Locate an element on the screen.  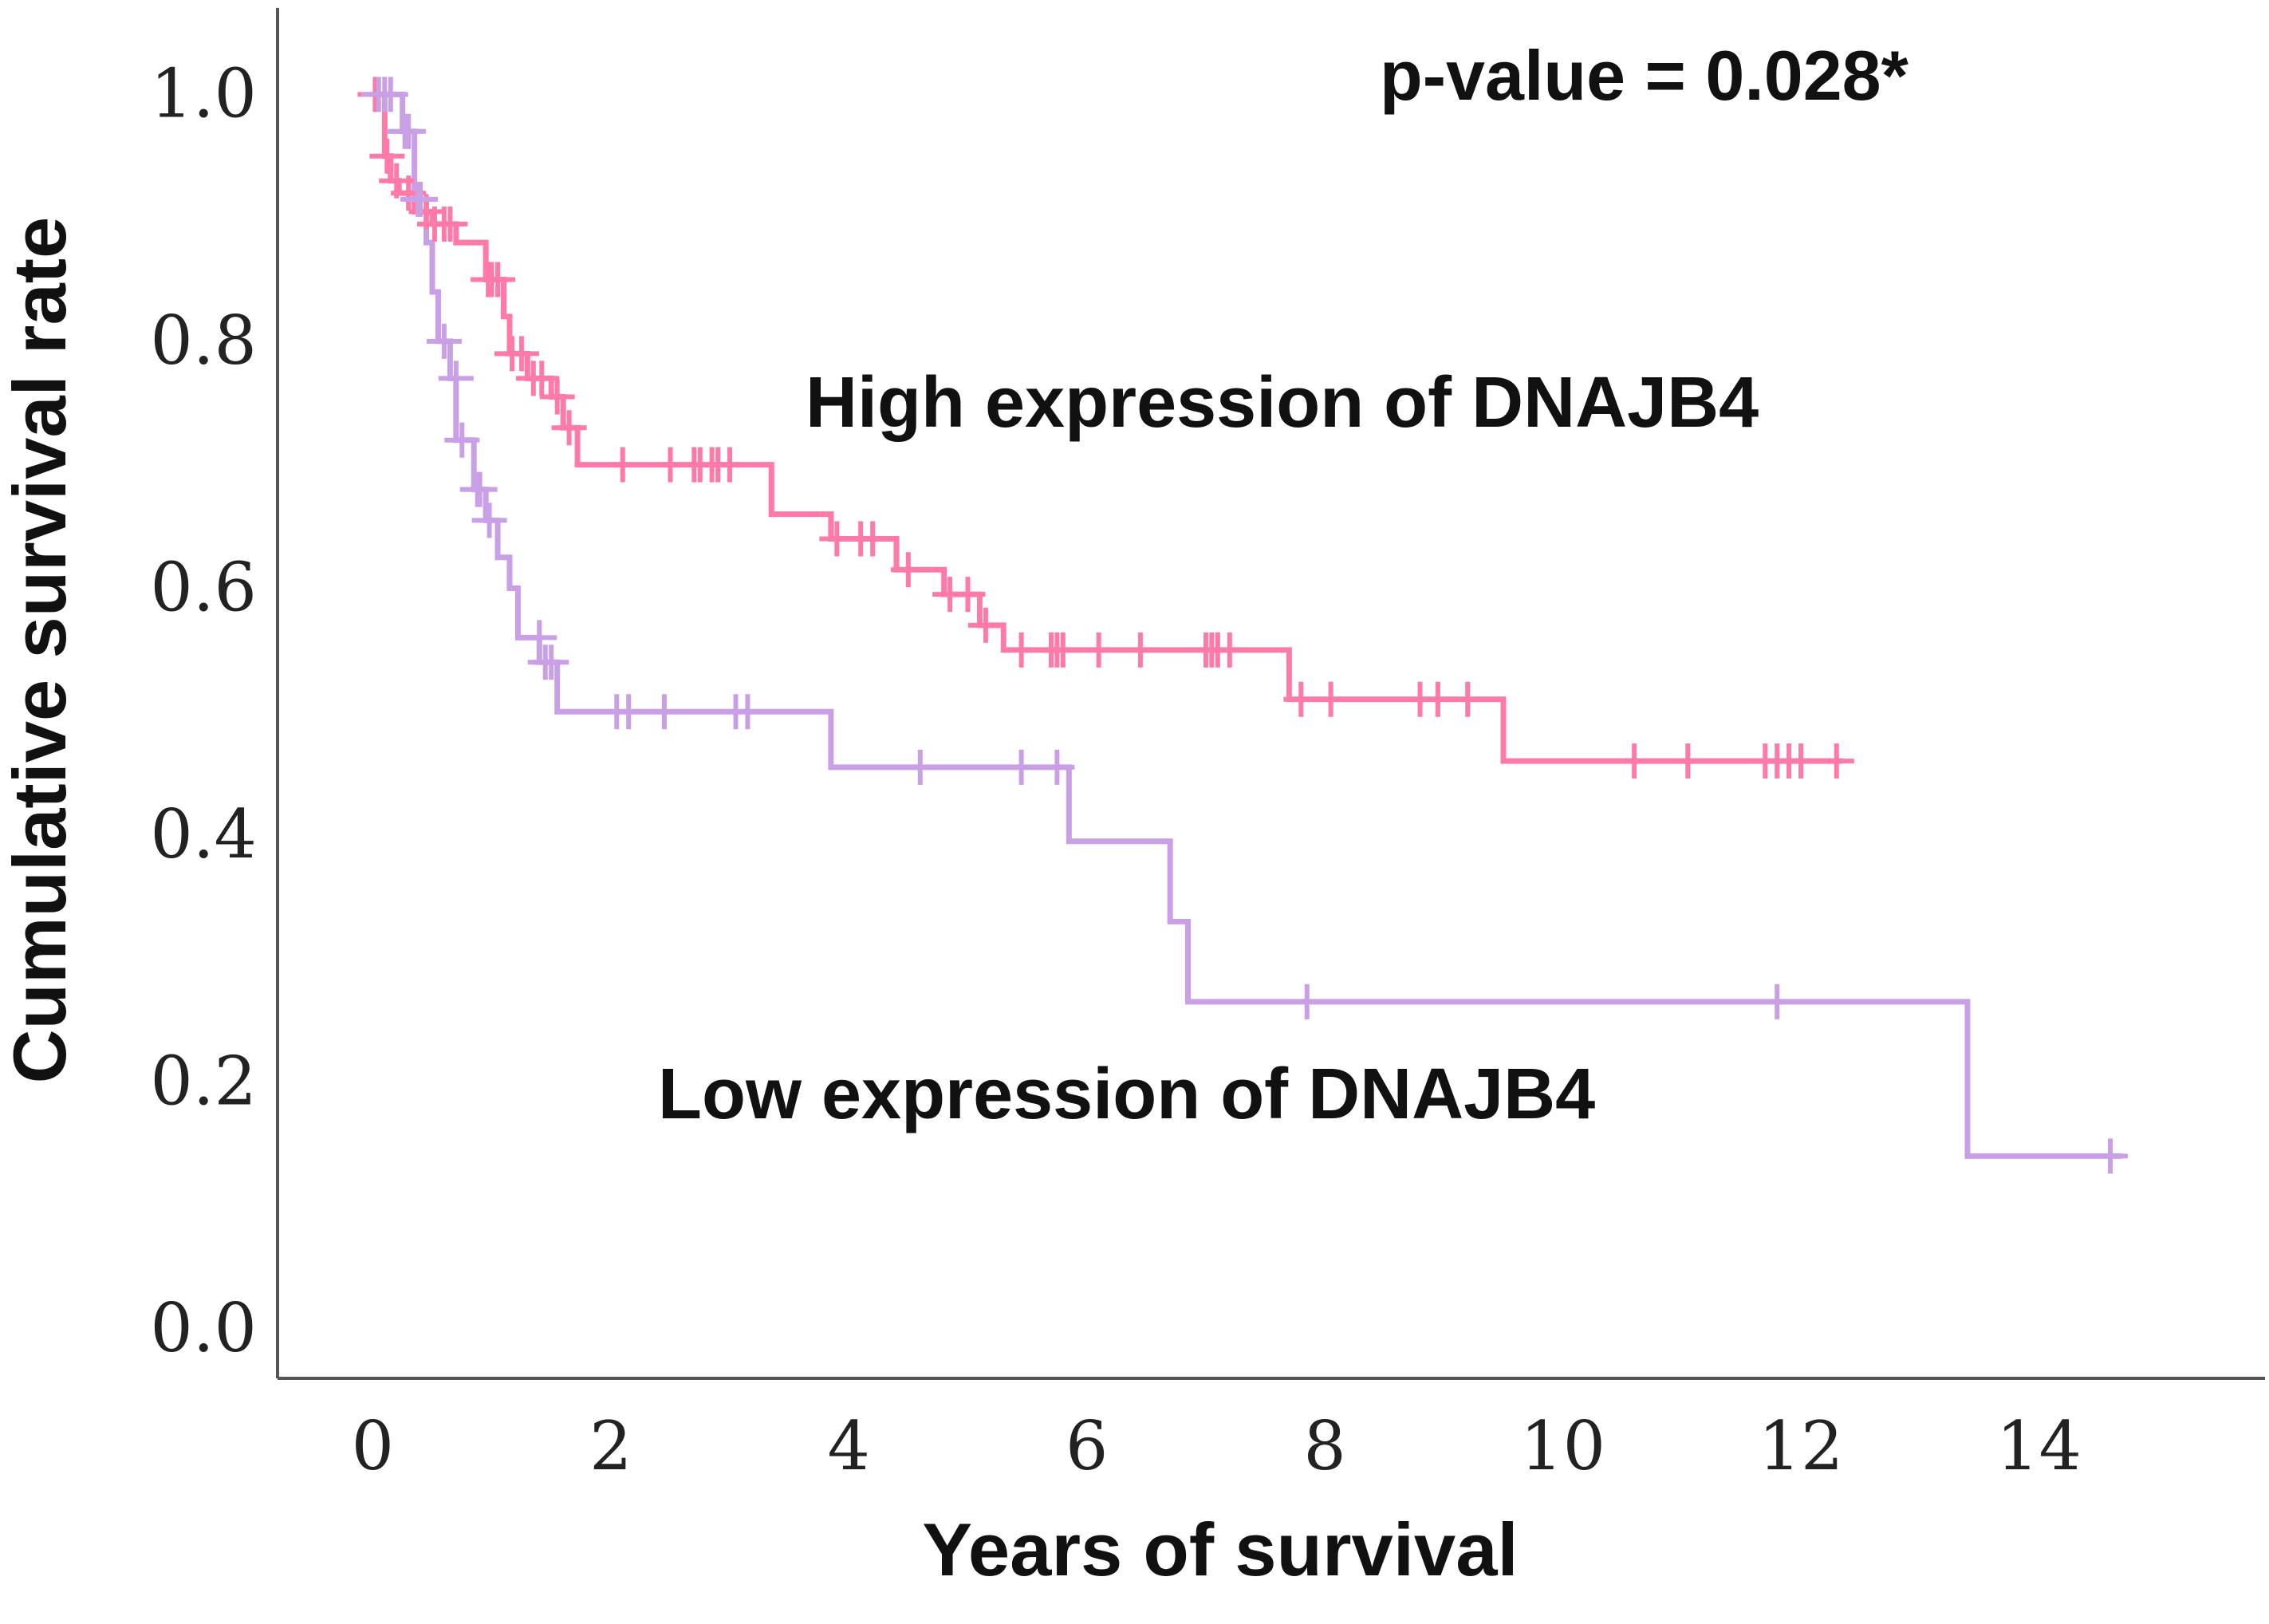
x-tick-label: 0 is located at coordinates (373, 1446).